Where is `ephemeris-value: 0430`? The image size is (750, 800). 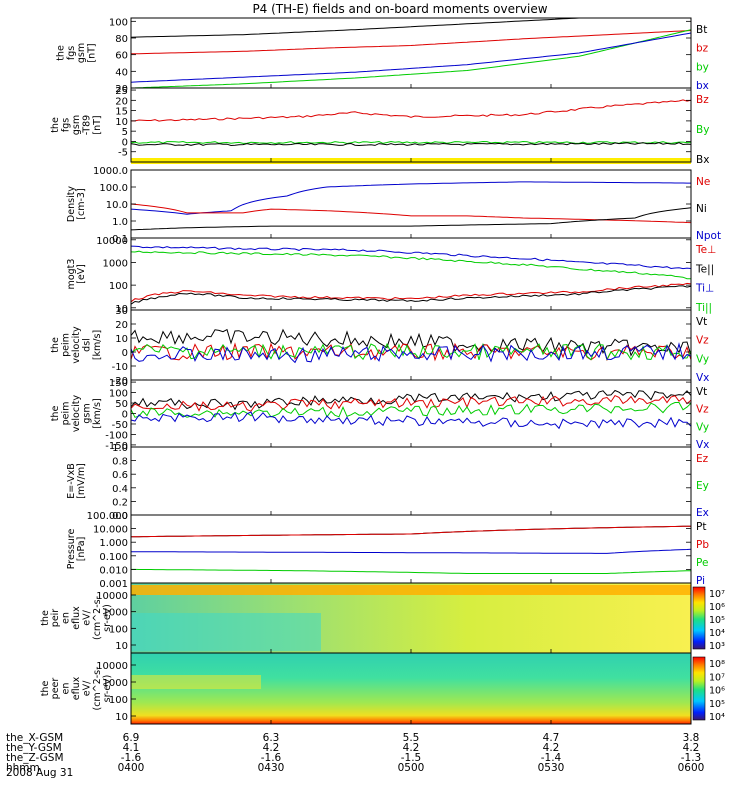
ephemeris-value: 0430 is located at coordinates (271, 768).